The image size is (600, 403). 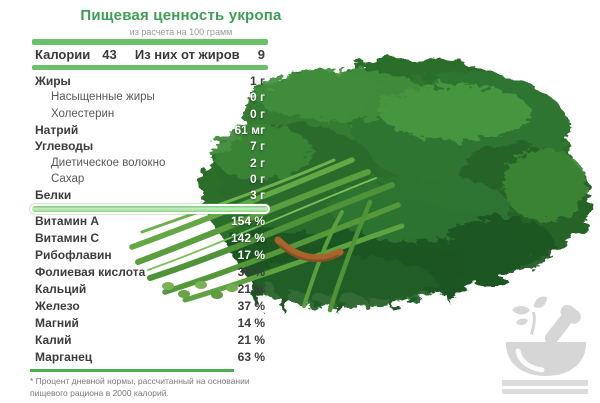 I want to click on dv-label: Магний, so click(x=57, y=323).